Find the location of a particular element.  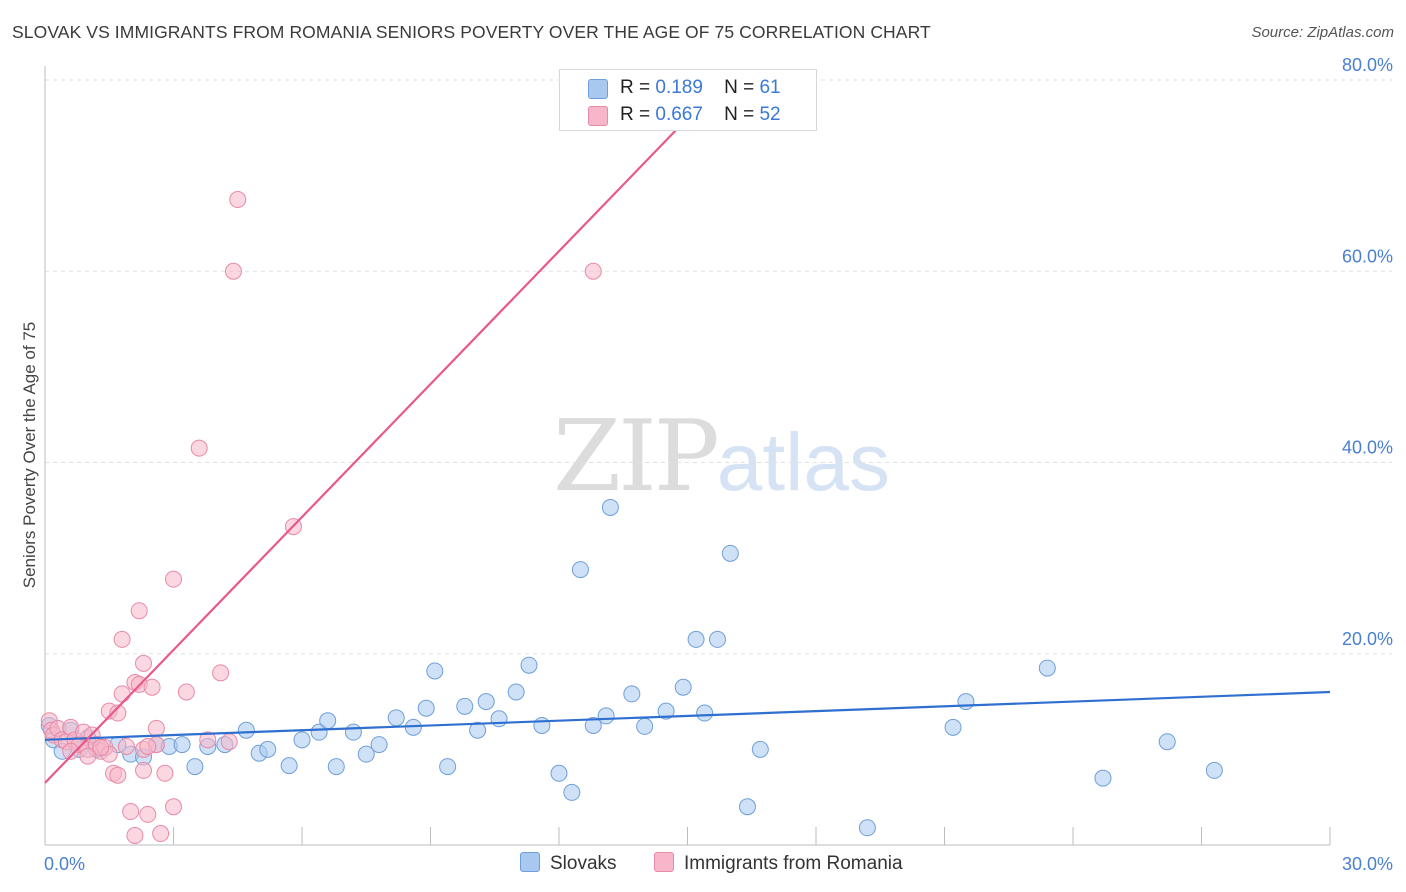

bottom-legend-romania: Immigrants from Romania is located at coordinates (778, 863).